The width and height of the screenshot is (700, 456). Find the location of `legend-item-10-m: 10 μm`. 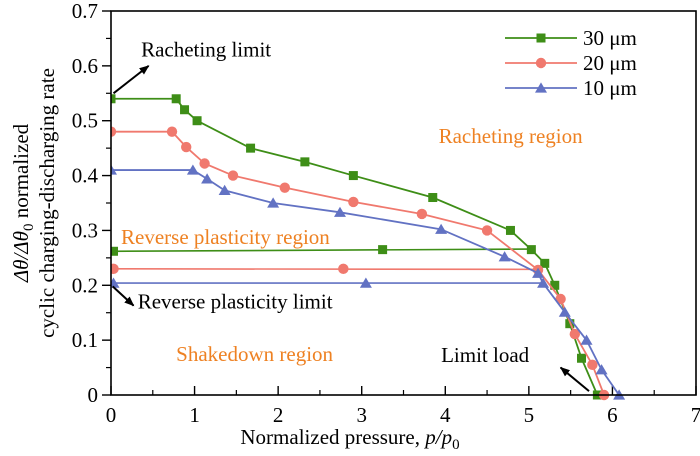

legend-item-10-m: 10 μm is located at coordinates (571, 88).